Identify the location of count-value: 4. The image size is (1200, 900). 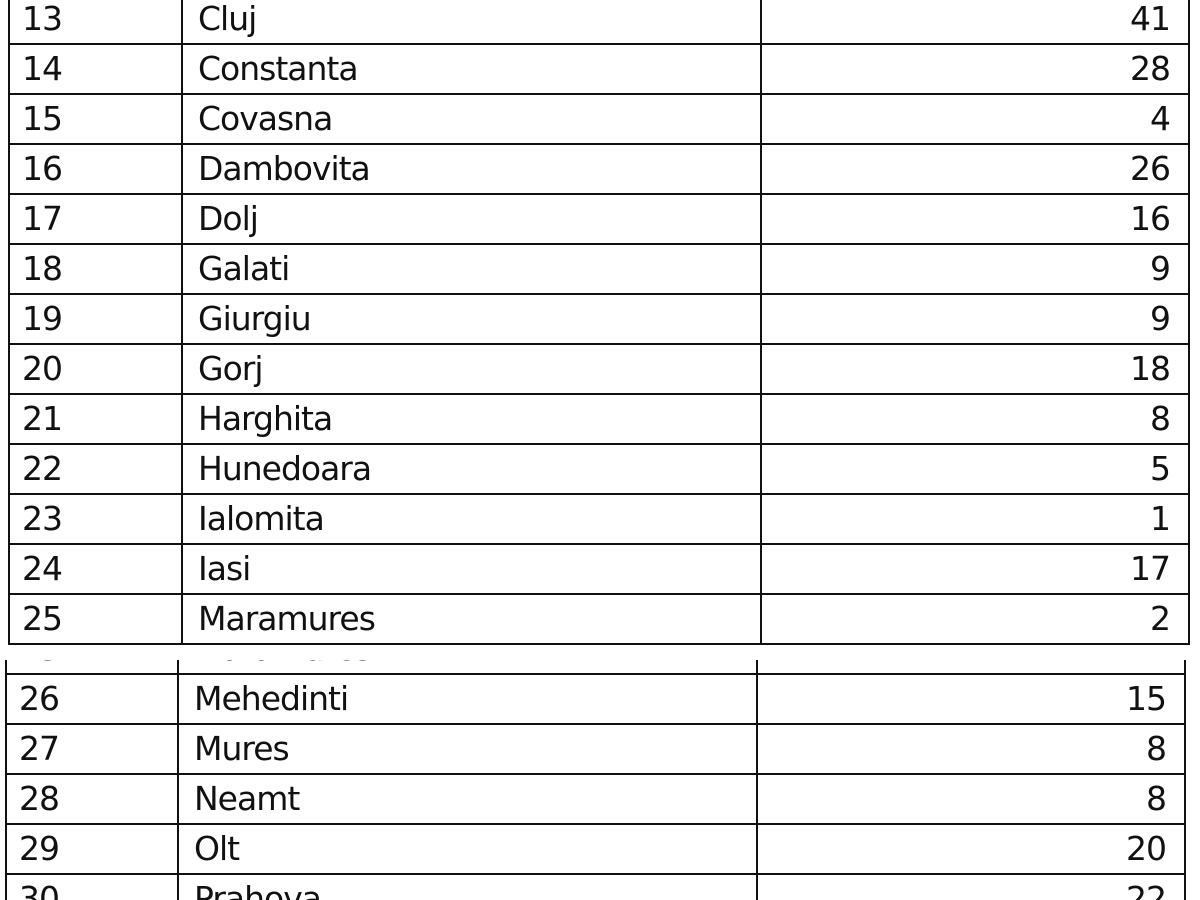
(975, 119).